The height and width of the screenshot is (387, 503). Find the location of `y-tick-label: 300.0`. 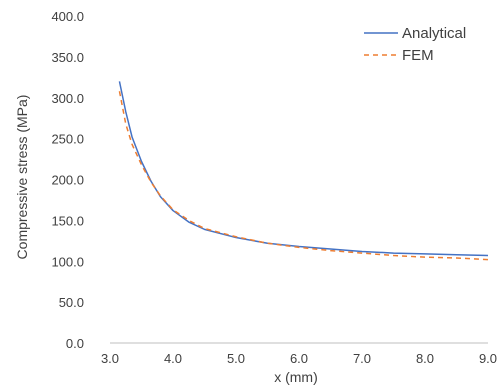

y-tick-label: 300.0 is located at coordinates (67, 98).